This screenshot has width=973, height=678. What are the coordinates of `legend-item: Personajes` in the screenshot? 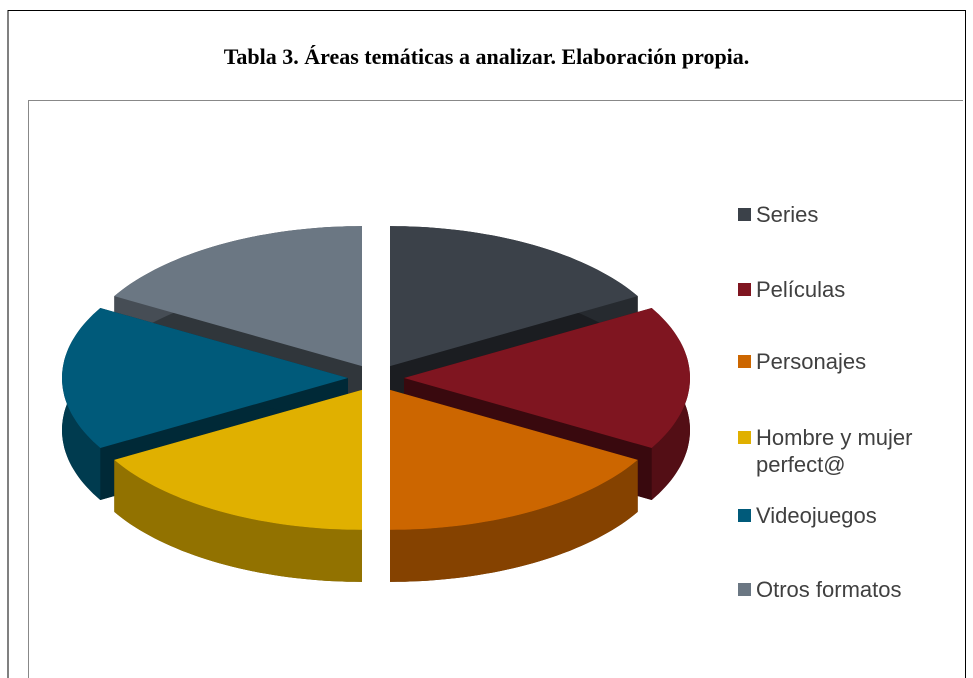 It's located at (850, 361).